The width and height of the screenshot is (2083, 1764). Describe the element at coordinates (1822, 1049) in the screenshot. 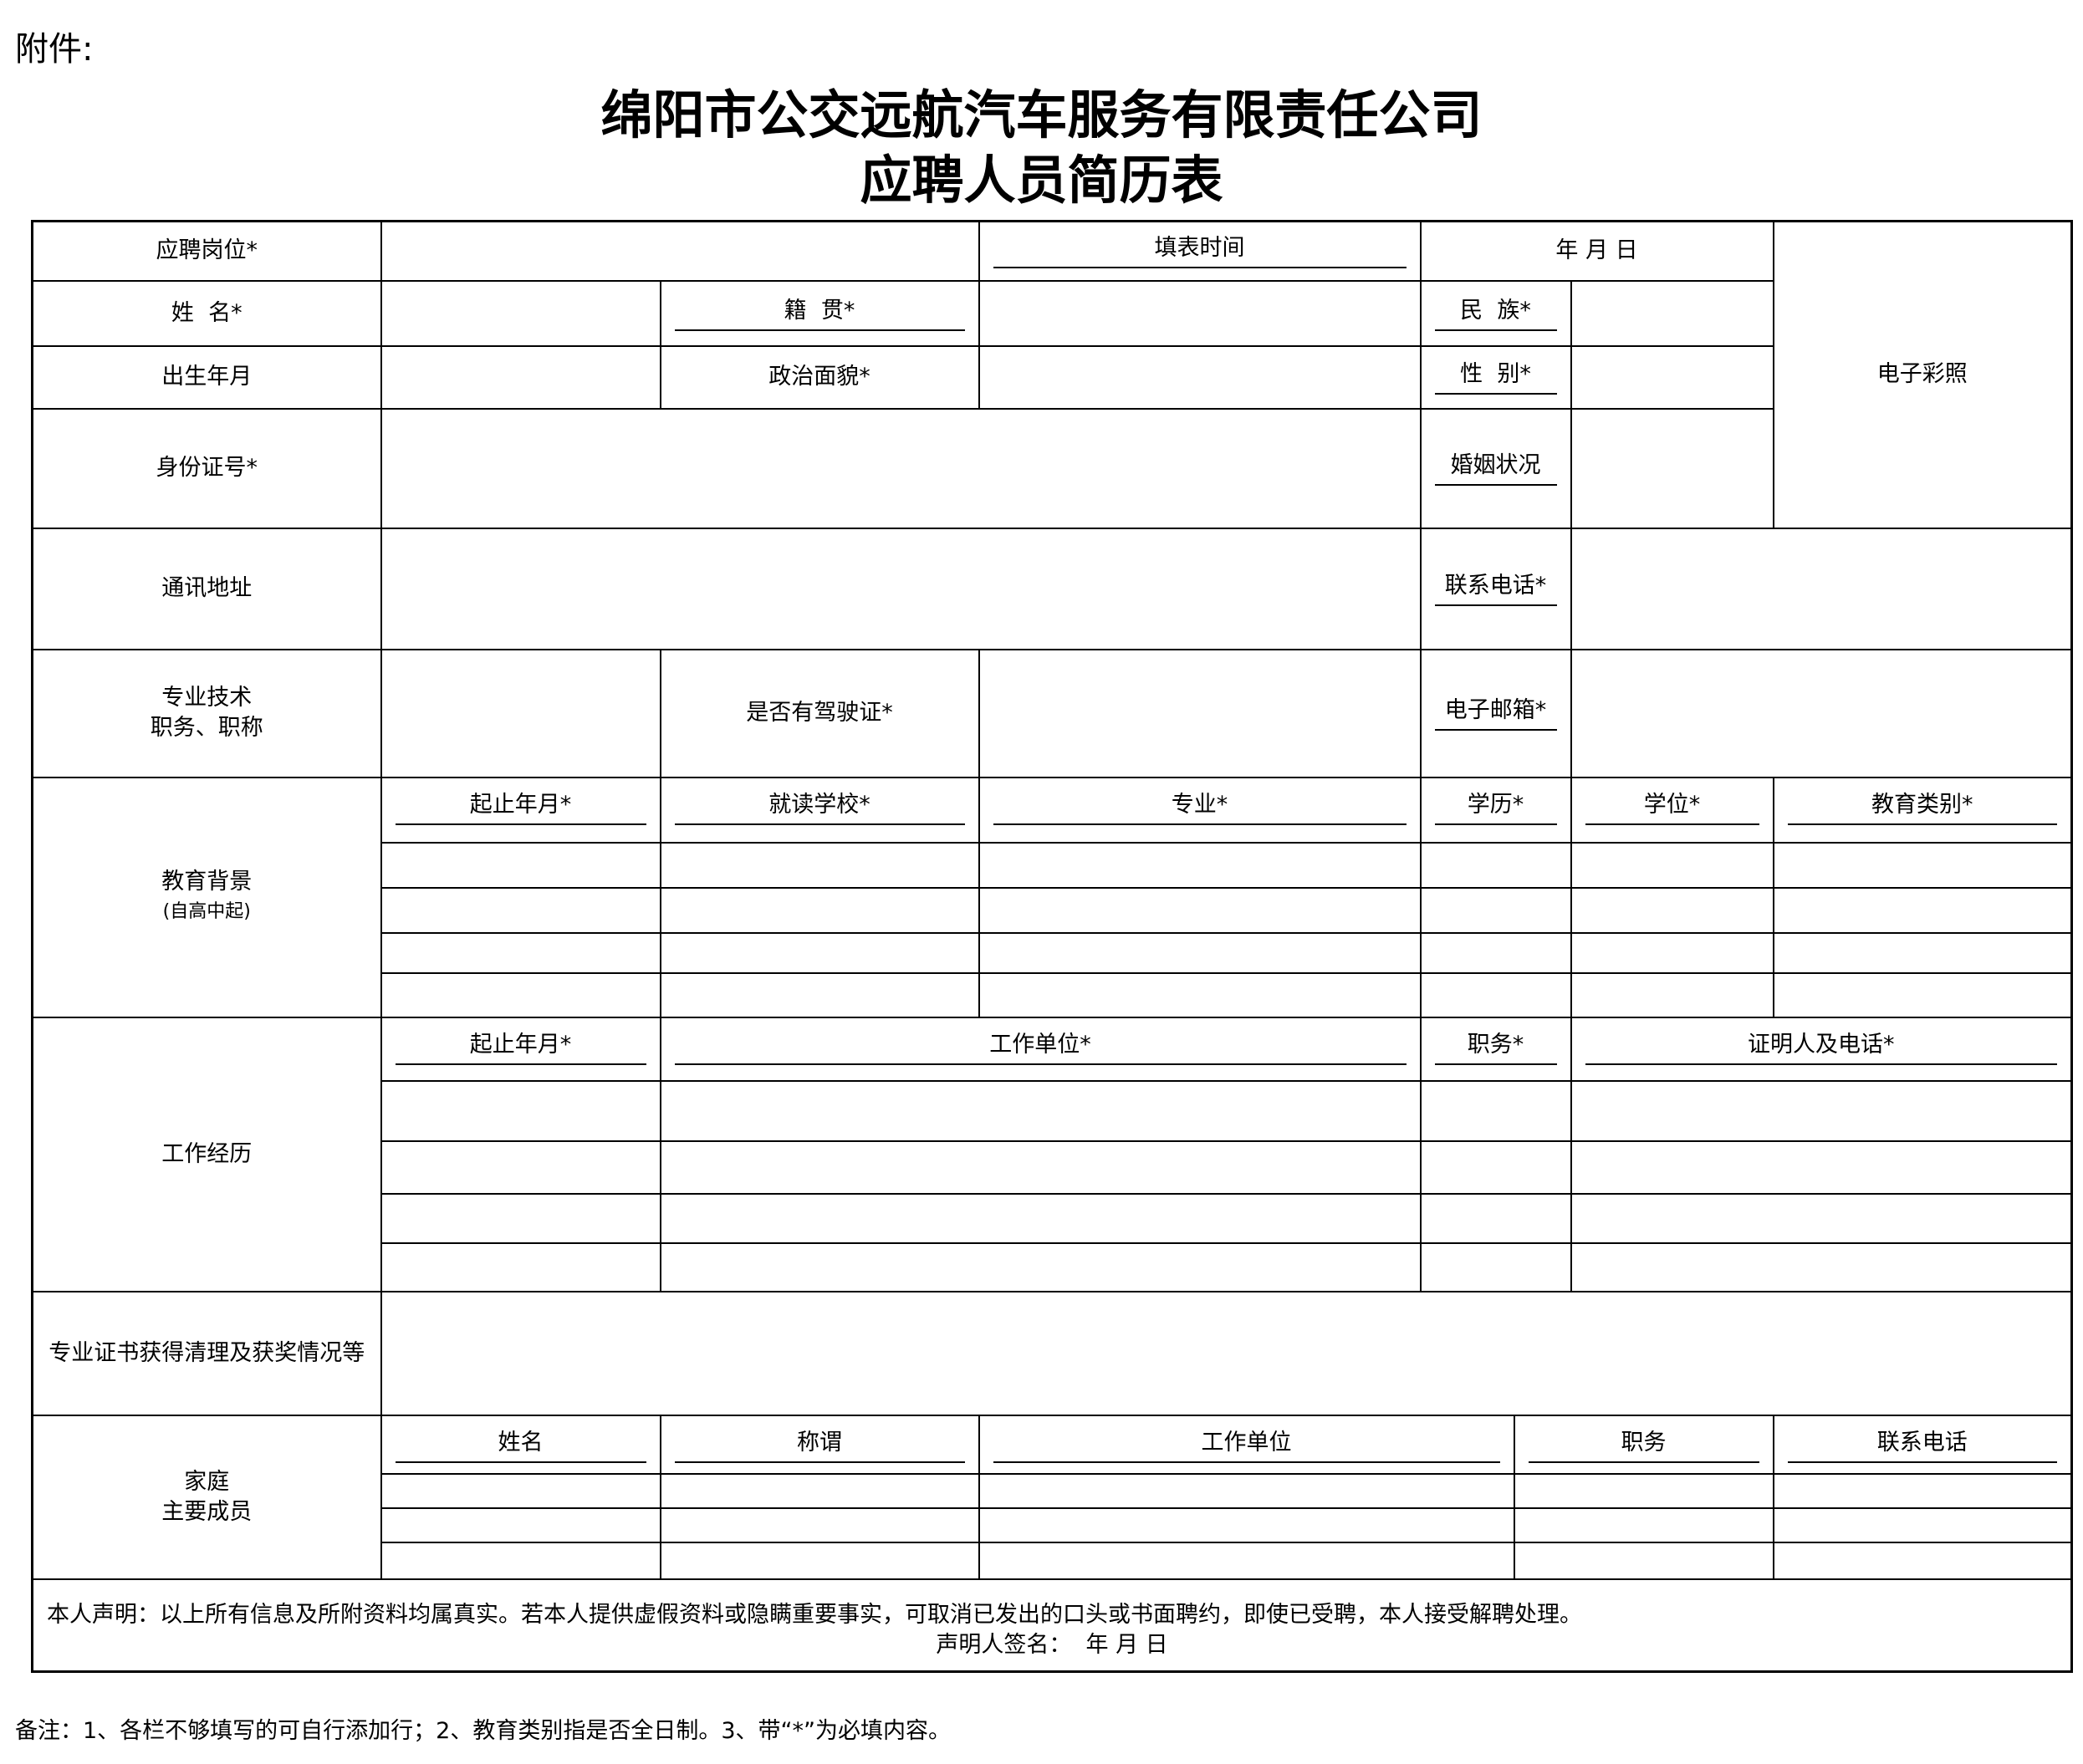

I see `work-header: 证明人及电话*` at that location.